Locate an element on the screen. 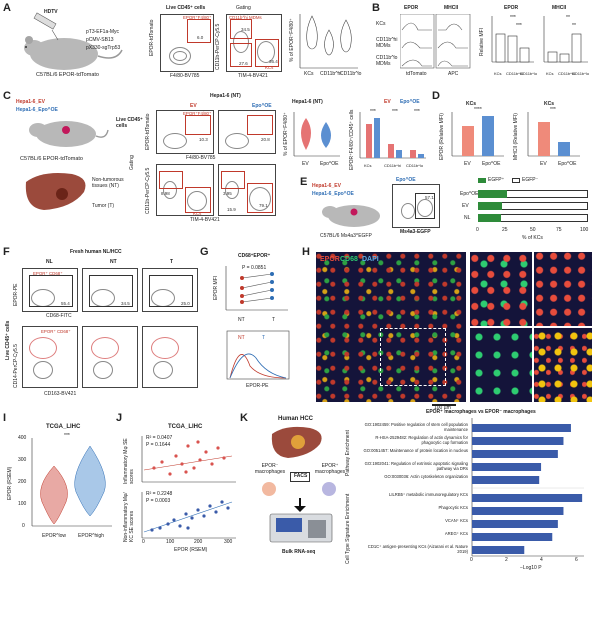 The width and height of the screenshot is (594, 636). e-legend-egfp-neg is located at coordinates (516, 180).